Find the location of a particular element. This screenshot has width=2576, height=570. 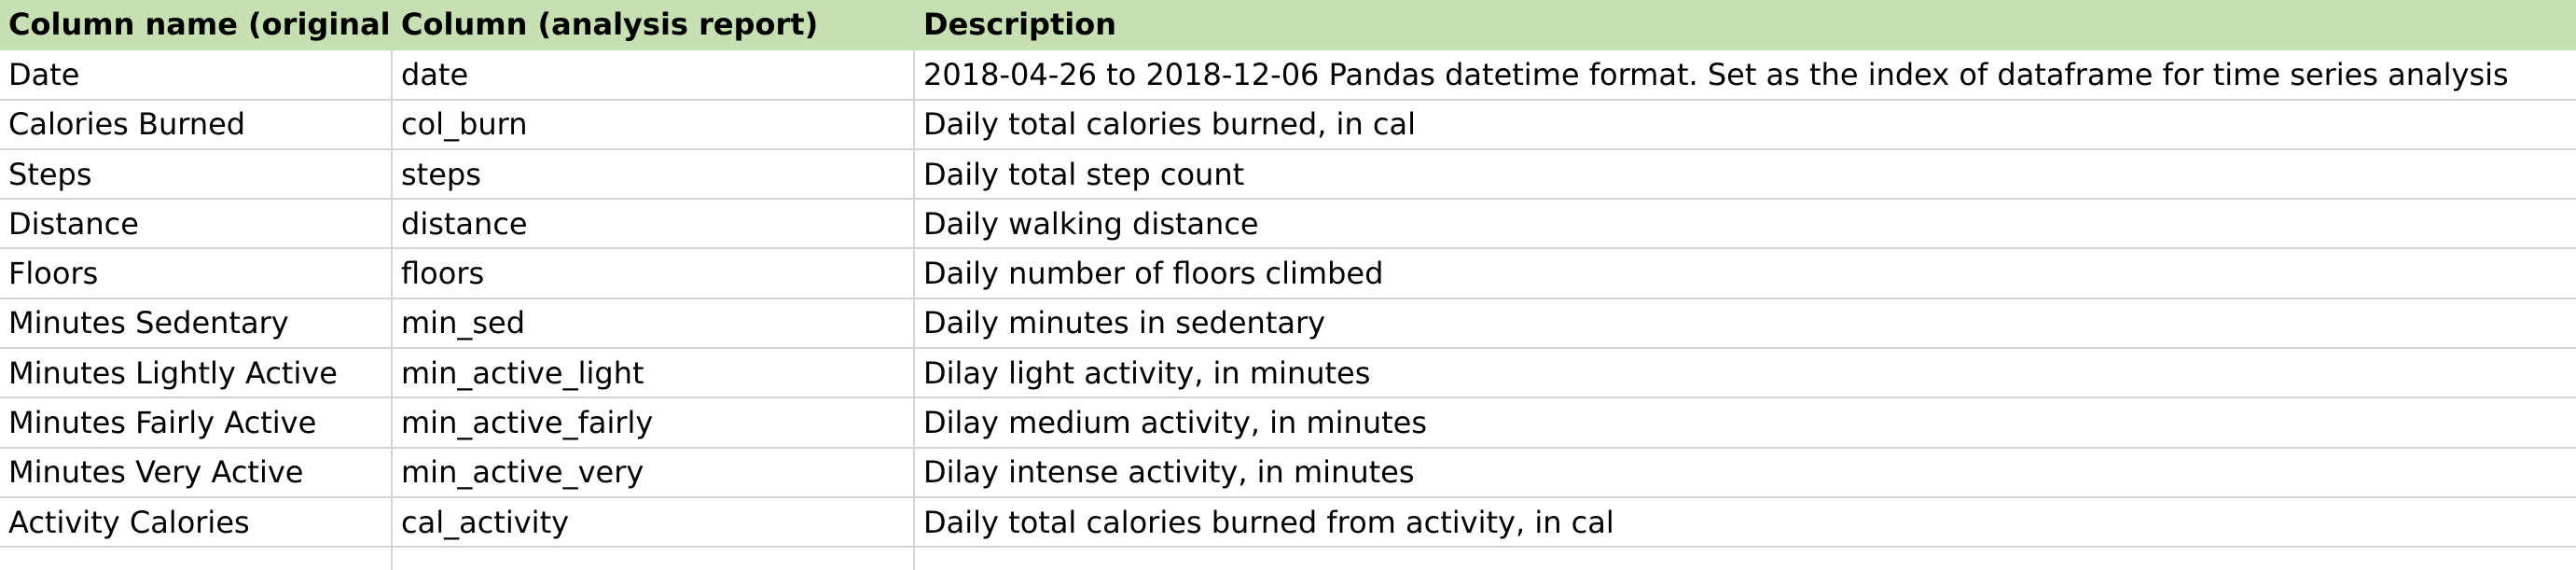

cell-original: Date is located at coordinates (196, 75).